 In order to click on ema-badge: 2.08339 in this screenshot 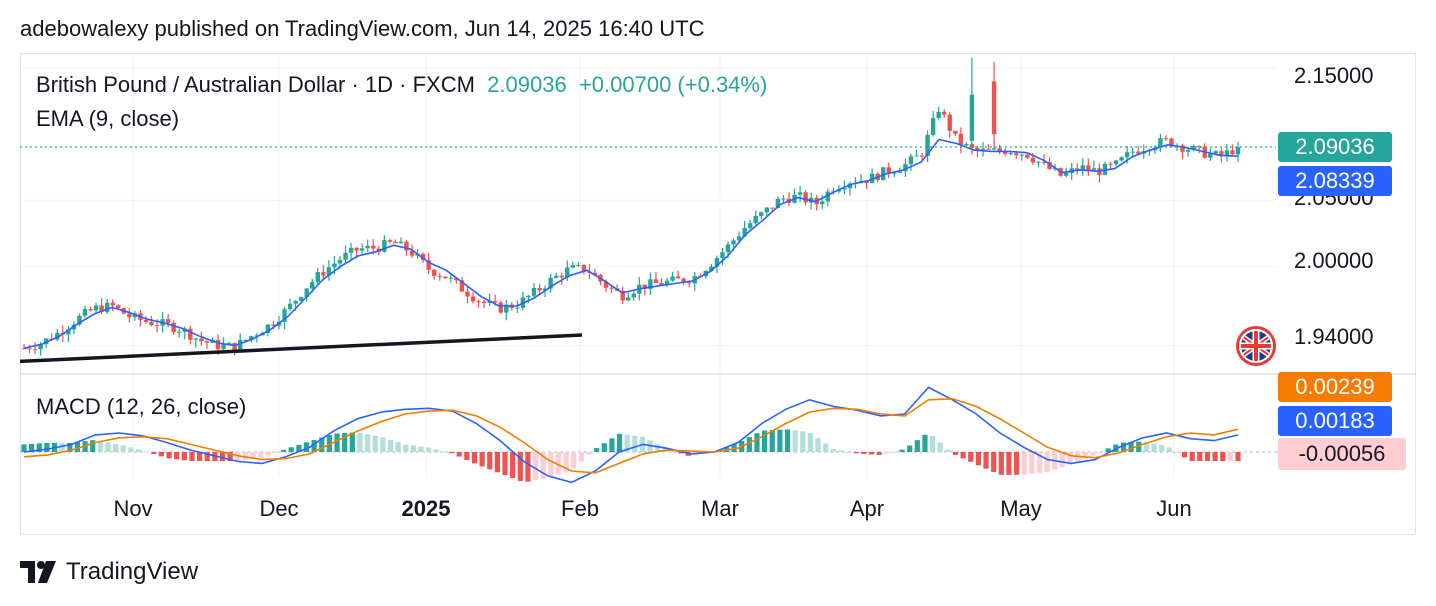, I will do `click(1335, 181)`.